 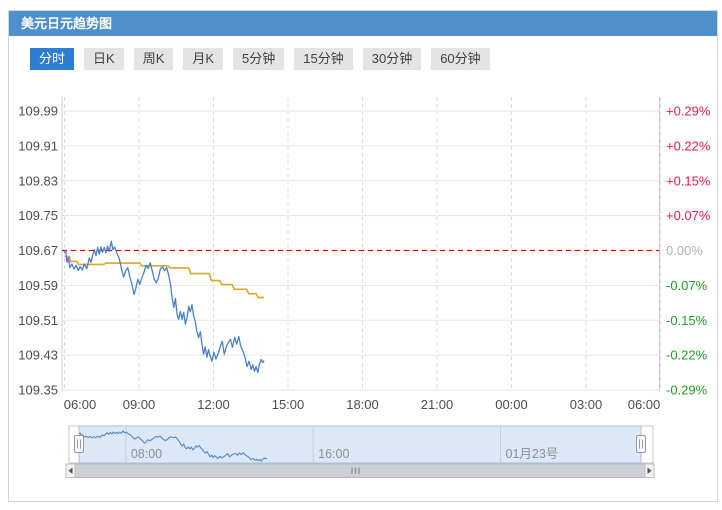 What do you see at coordinates (164, 307) in the screenshot?
I see `price-line` at bounding box center [164, 307].